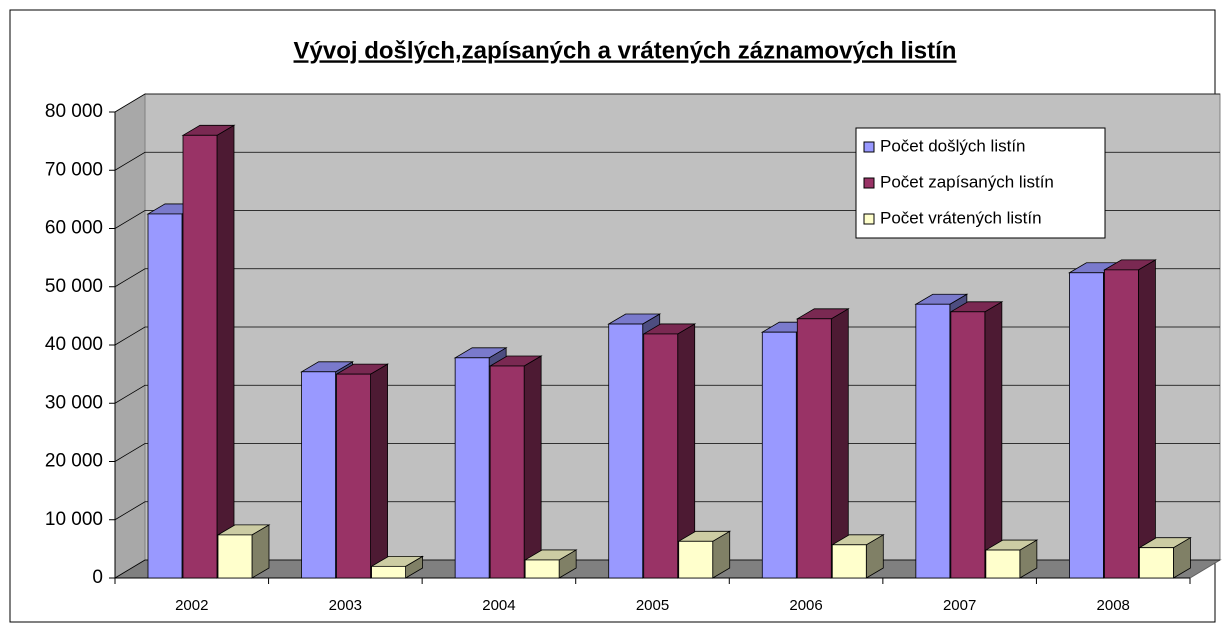  I want to click on x-tick-label: 2002, so click(191, 605).